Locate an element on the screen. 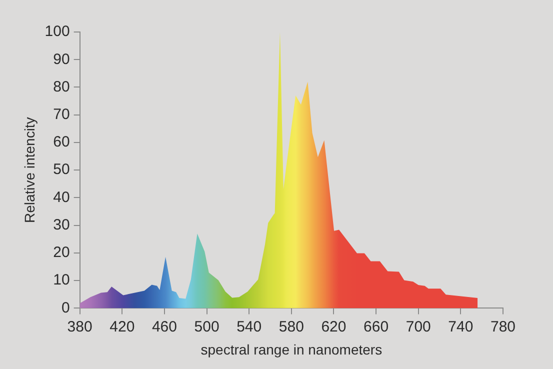 The height and width of the screenshot is (369, 553). x-tick-label: 500 is located at coordinates (207, 327).